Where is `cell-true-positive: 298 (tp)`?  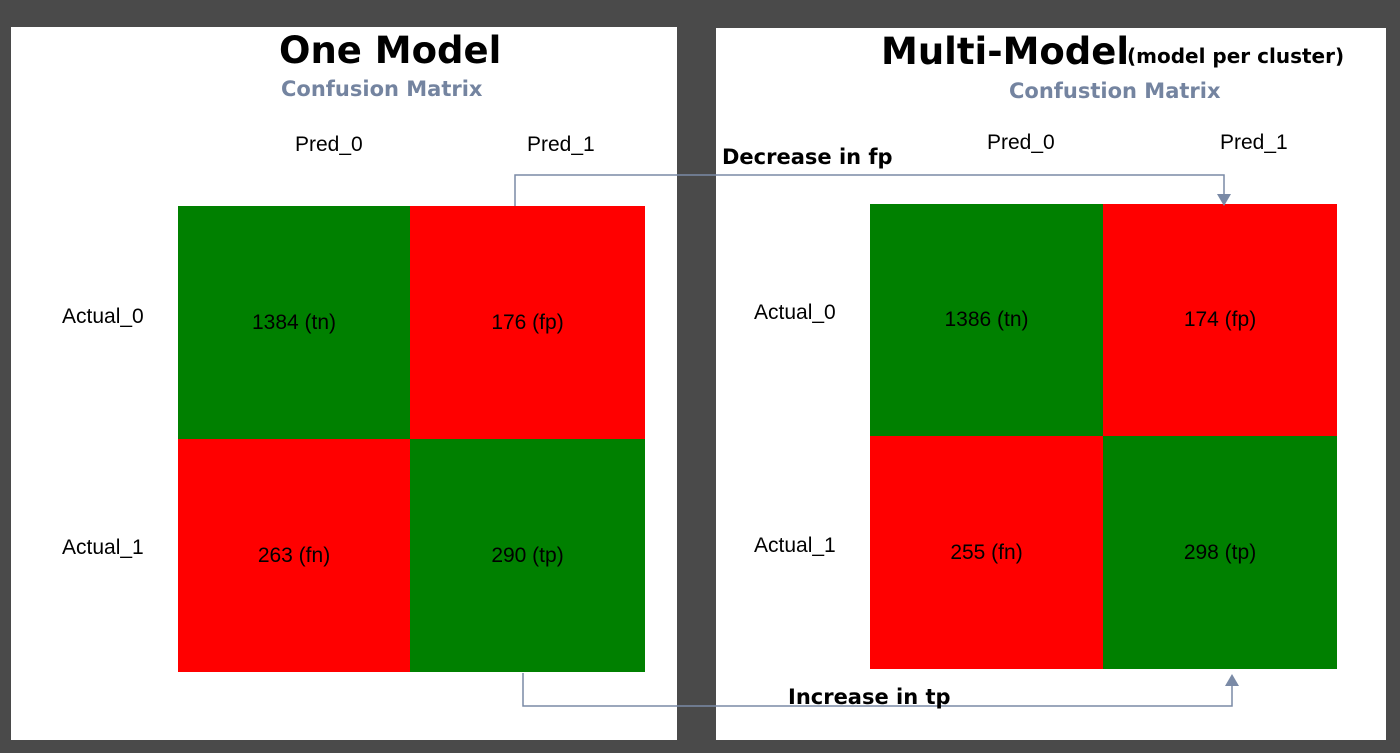 cell-true-positive: 298 (tp) is located at coordinates (1220, 552).